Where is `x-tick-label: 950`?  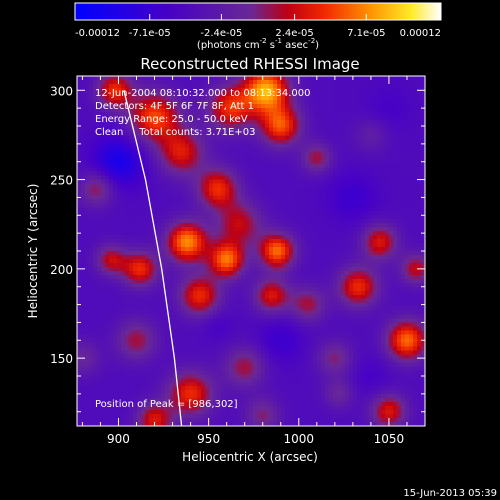 x-tick-label: 950 is located at coordinates (208, 439).